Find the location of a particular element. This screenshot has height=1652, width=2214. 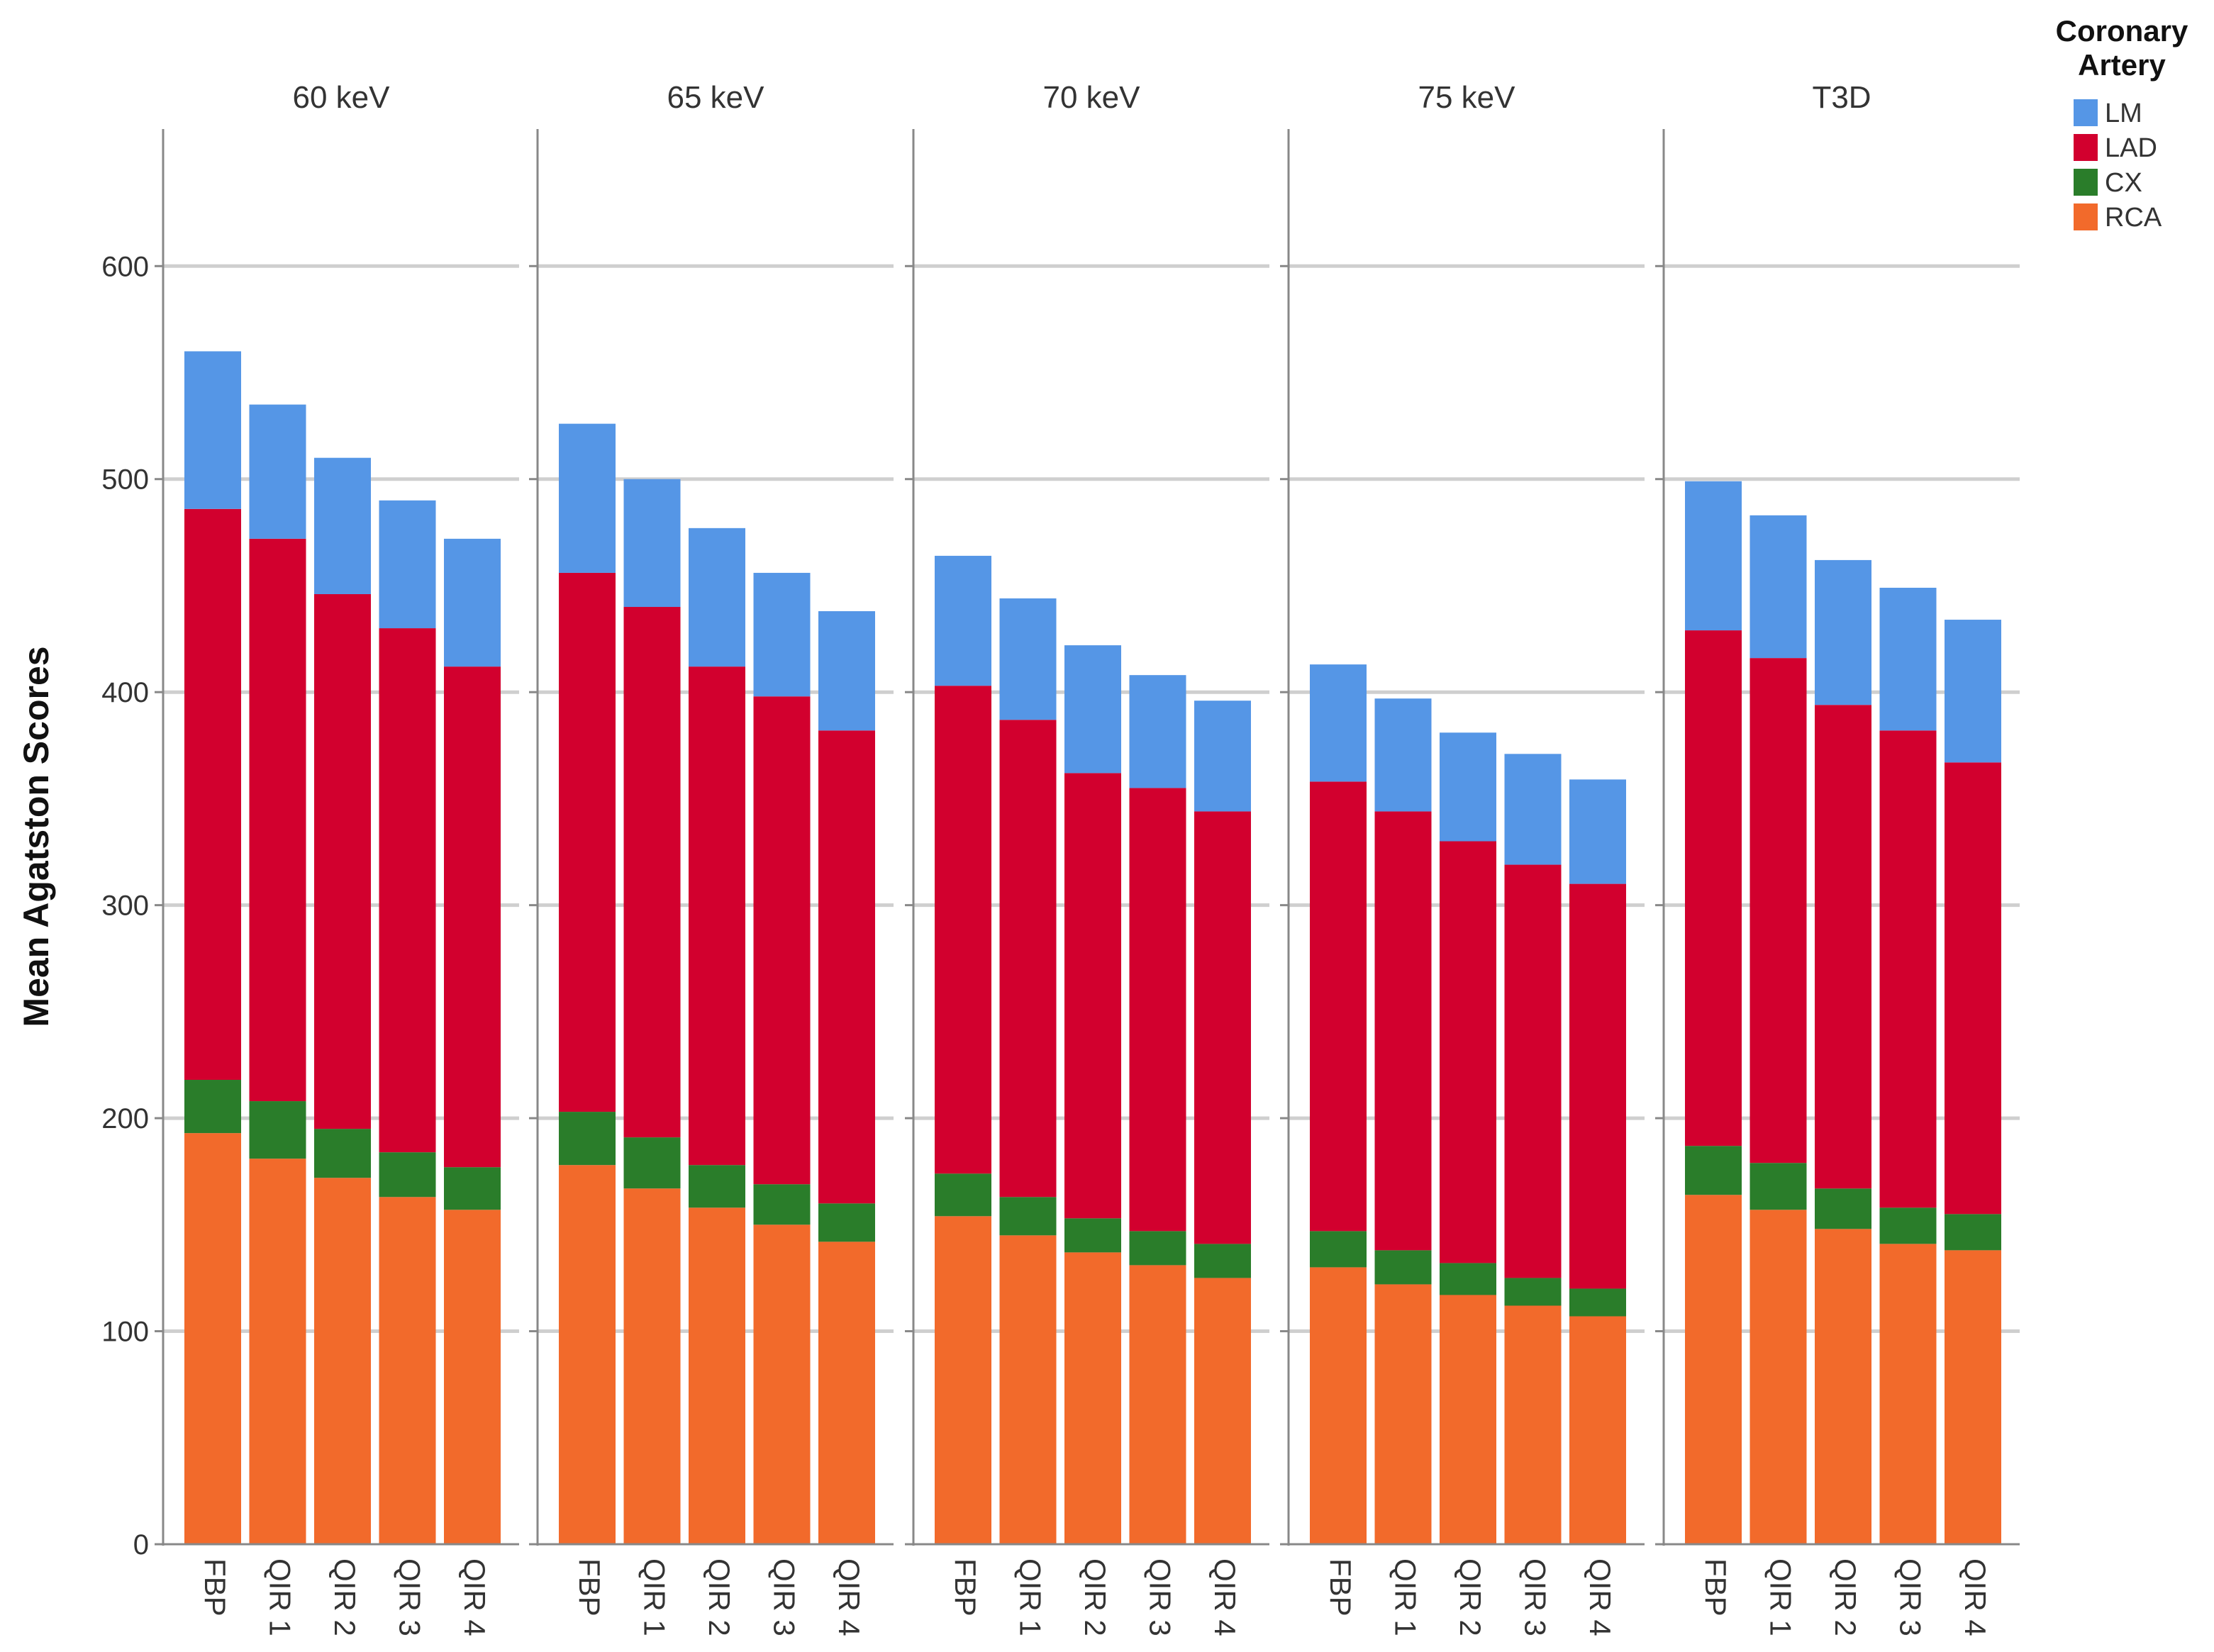

legend-label-lad: LAD is located at coordinates (2131, 148).